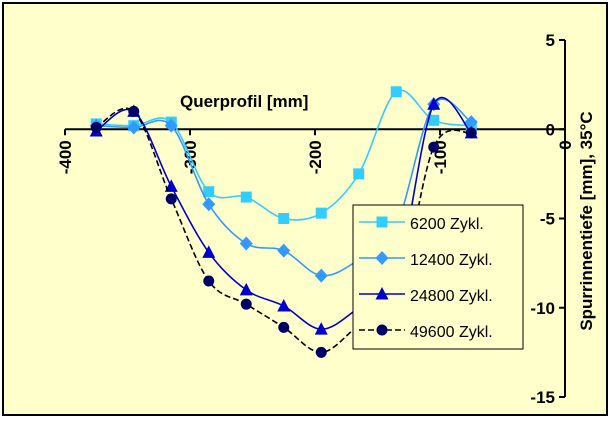 The image size is (610, 423). I want to click on legend-item: 24800 Zykl., so click(426, 296).